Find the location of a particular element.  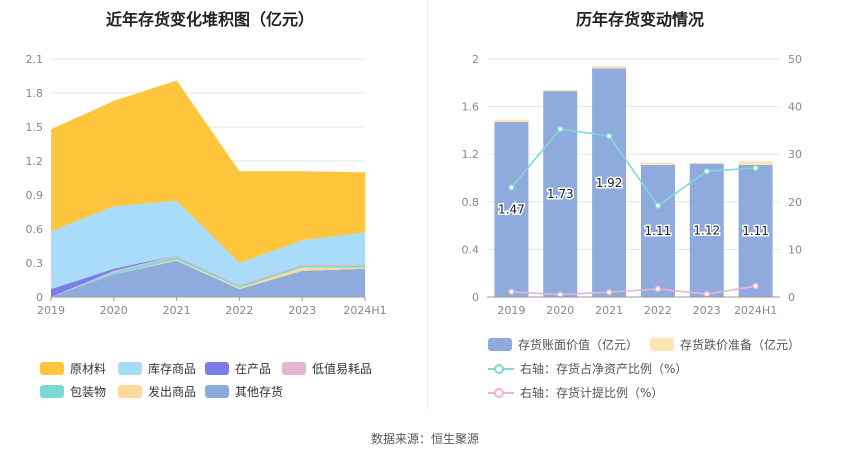

legend-item-stock: 库存商品 is located at coordinates (157, 368).